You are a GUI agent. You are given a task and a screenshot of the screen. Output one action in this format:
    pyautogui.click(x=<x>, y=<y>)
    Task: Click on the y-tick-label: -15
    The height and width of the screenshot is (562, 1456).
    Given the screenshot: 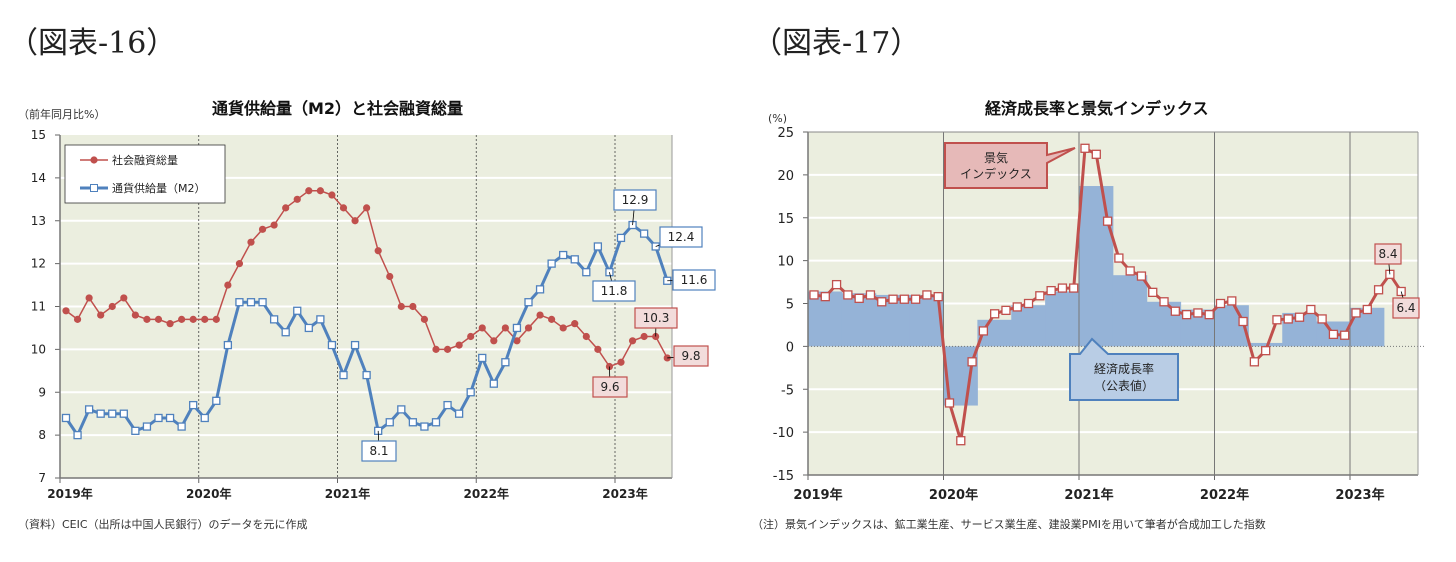 What is the action you would take?
    pyautogui.click(x=783, y=476)
    